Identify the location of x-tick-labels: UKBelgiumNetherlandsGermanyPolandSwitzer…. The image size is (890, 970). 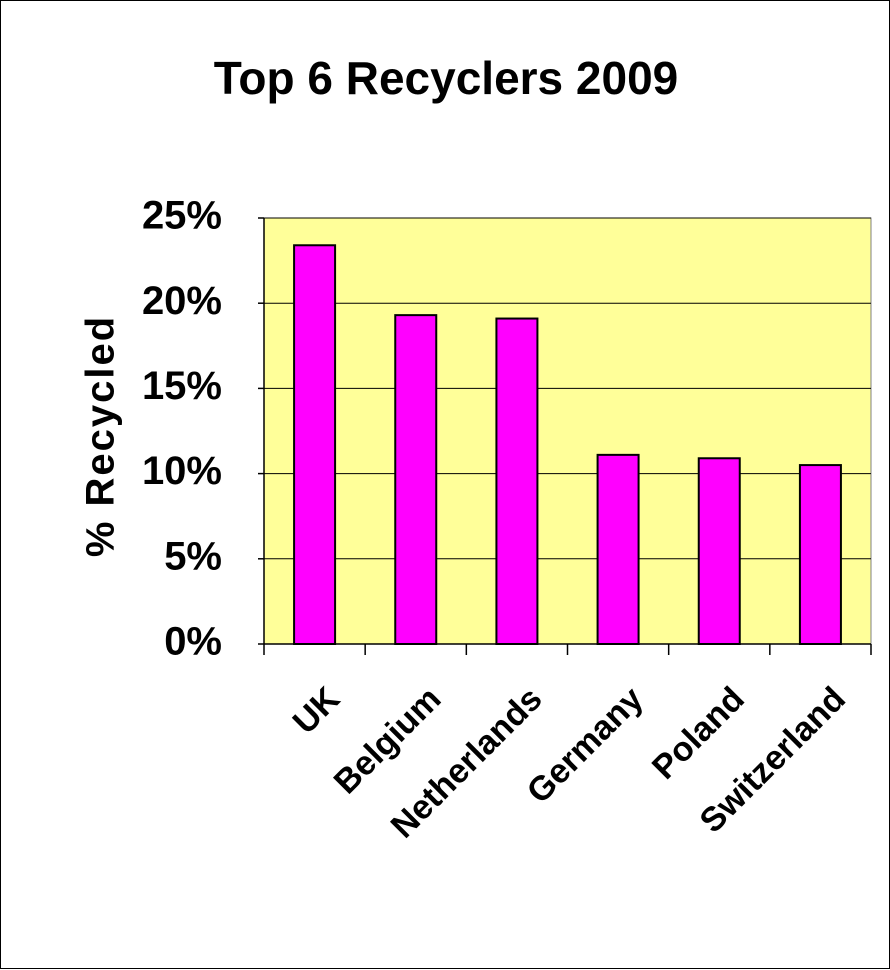
(569, 762).